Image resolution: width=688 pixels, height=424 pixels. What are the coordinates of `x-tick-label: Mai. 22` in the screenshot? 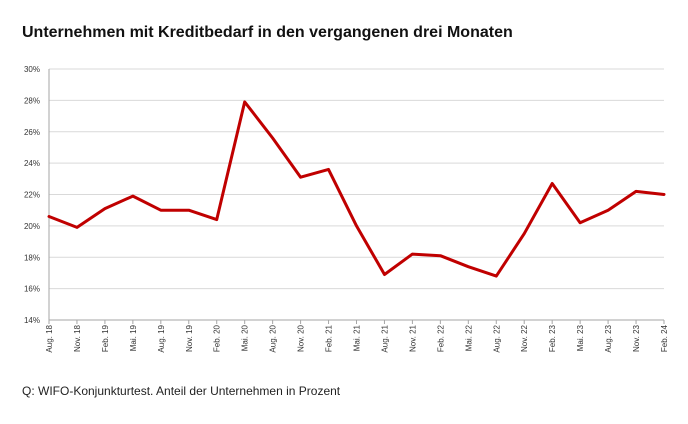 It's located at (468, 337).